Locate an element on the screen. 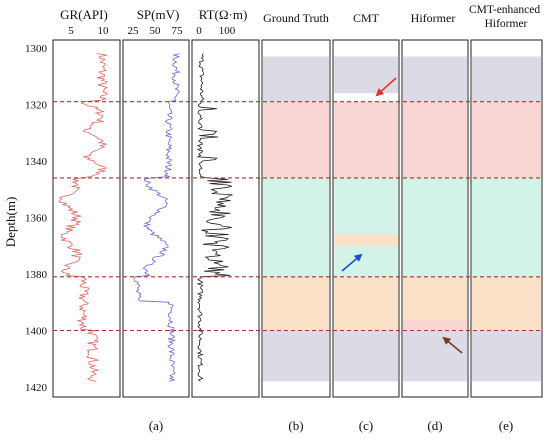  sp-track-title: SP(mV) is located at coordinates (158, 14).